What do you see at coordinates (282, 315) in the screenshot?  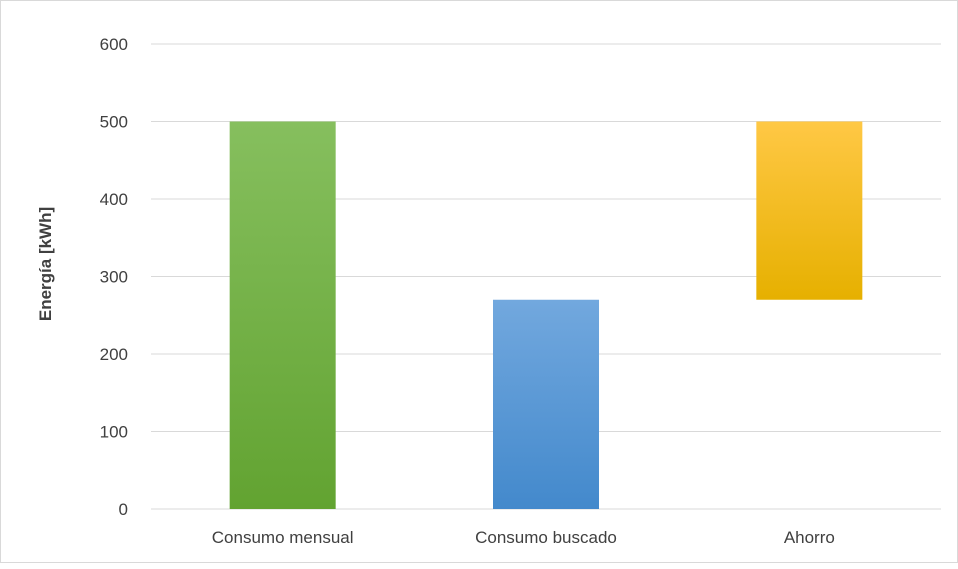 I see `bar-consumo-mensual` at bounding box center [282, 315].